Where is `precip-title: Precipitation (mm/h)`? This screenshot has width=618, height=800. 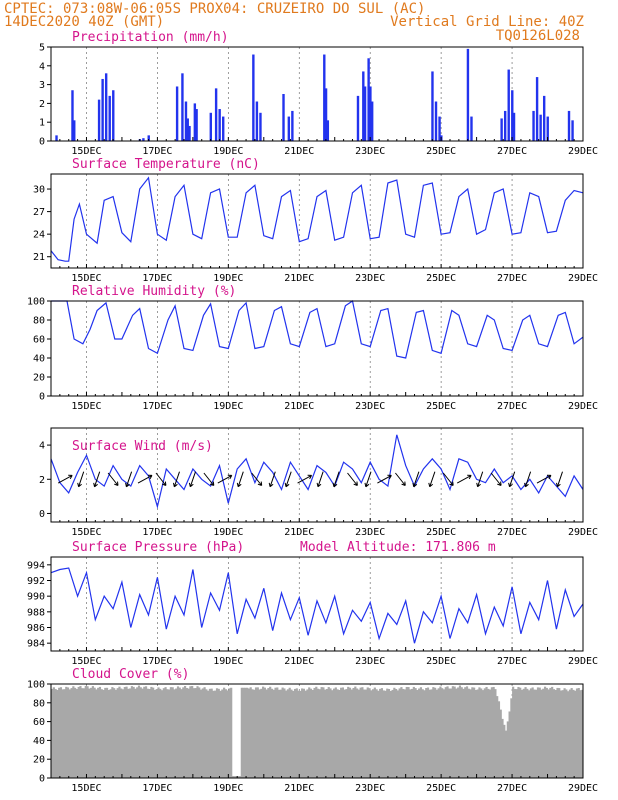
precip-title: Precipitation (mm/h) is located at coordinates (150, 37).